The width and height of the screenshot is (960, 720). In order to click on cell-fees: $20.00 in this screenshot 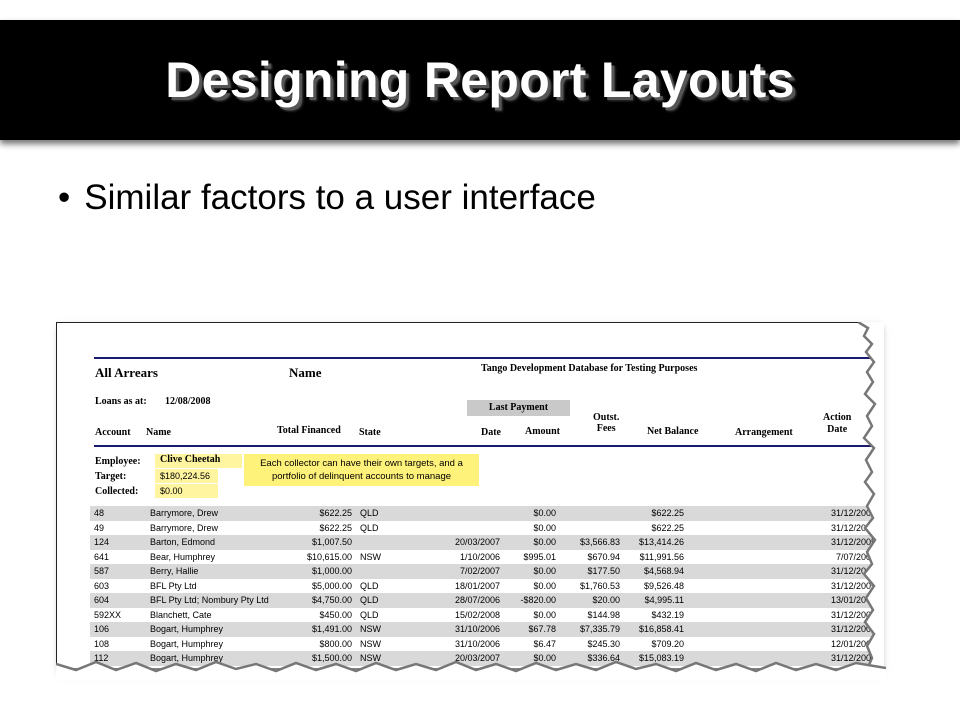, I will do `click(592, 600)`.